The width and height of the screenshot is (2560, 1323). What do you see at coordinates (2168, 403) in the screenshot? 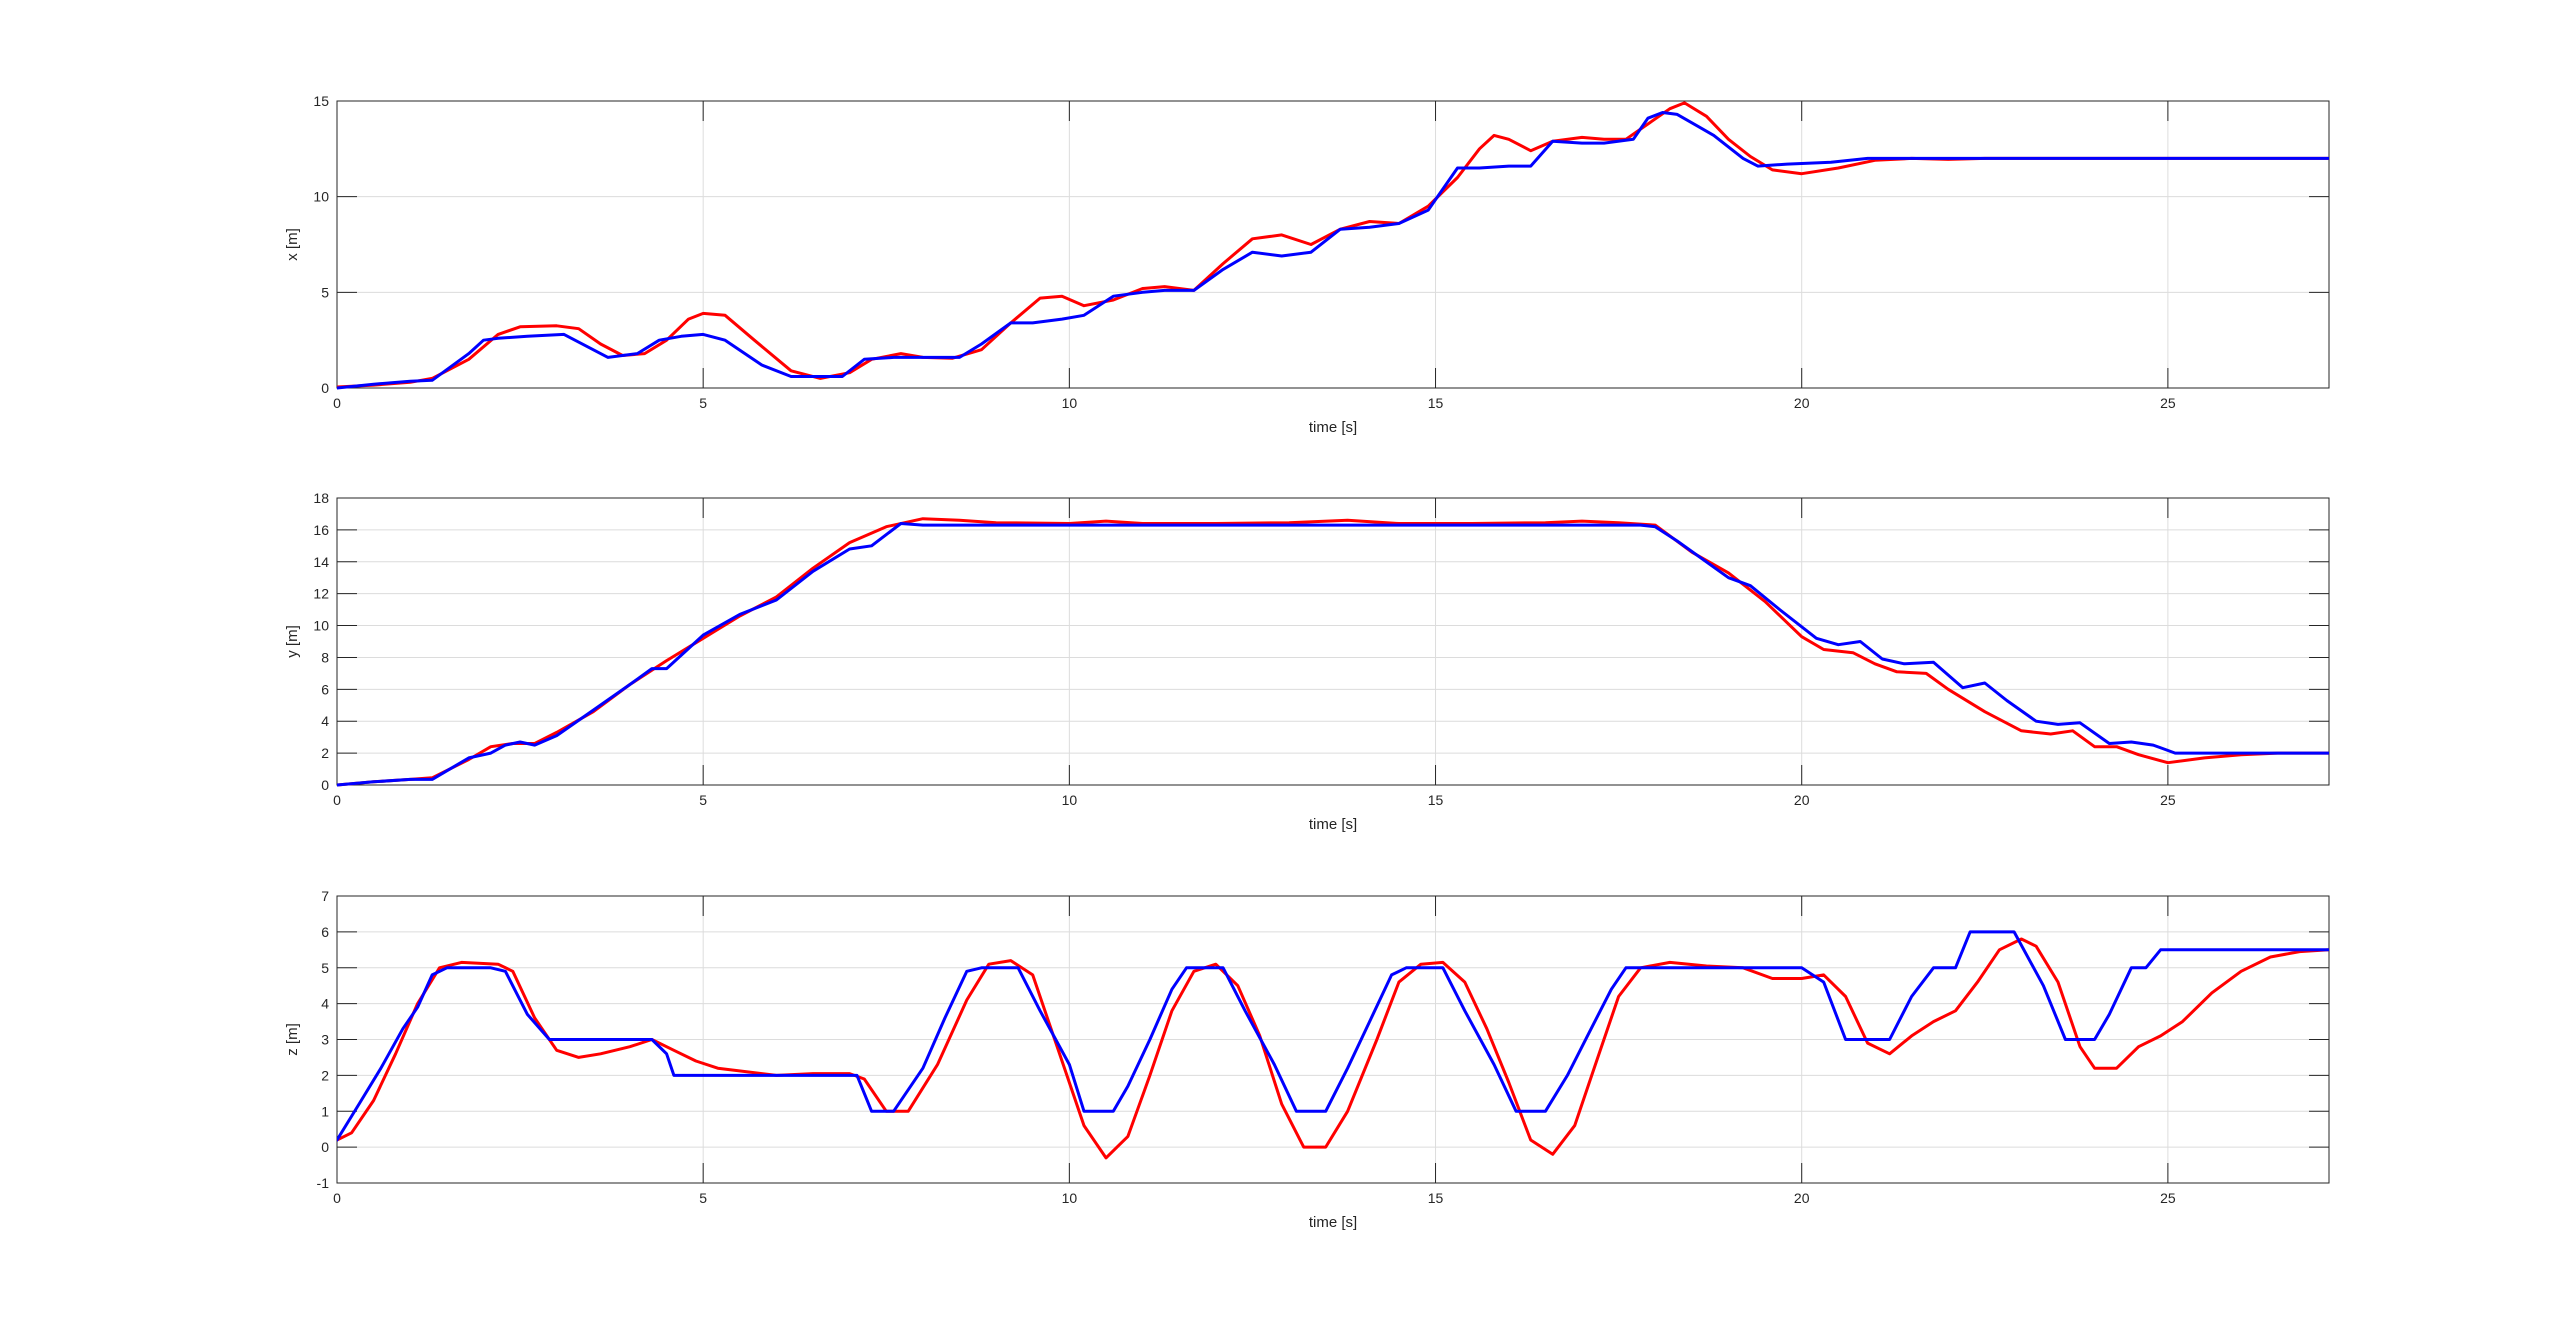
I see `x-xtick-label: 25` at bounding box center [2168, 403].